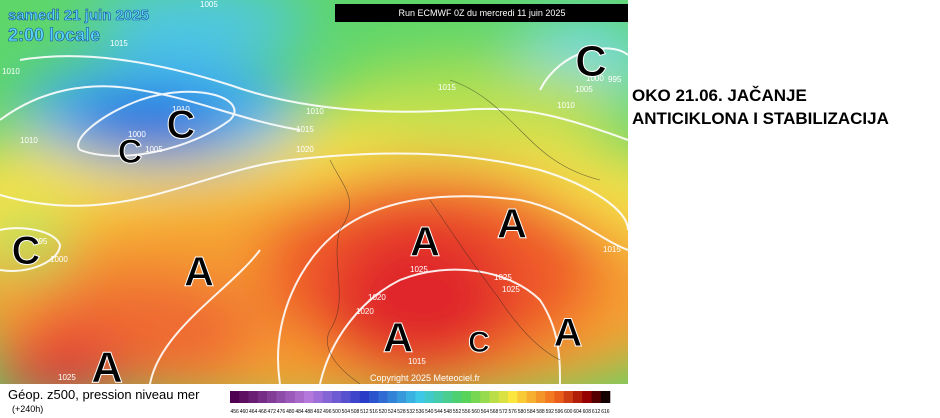 The image size is (940, 418). I want to click on caption-line: OKO 21.06. JAČANJE, so click(719, 95).